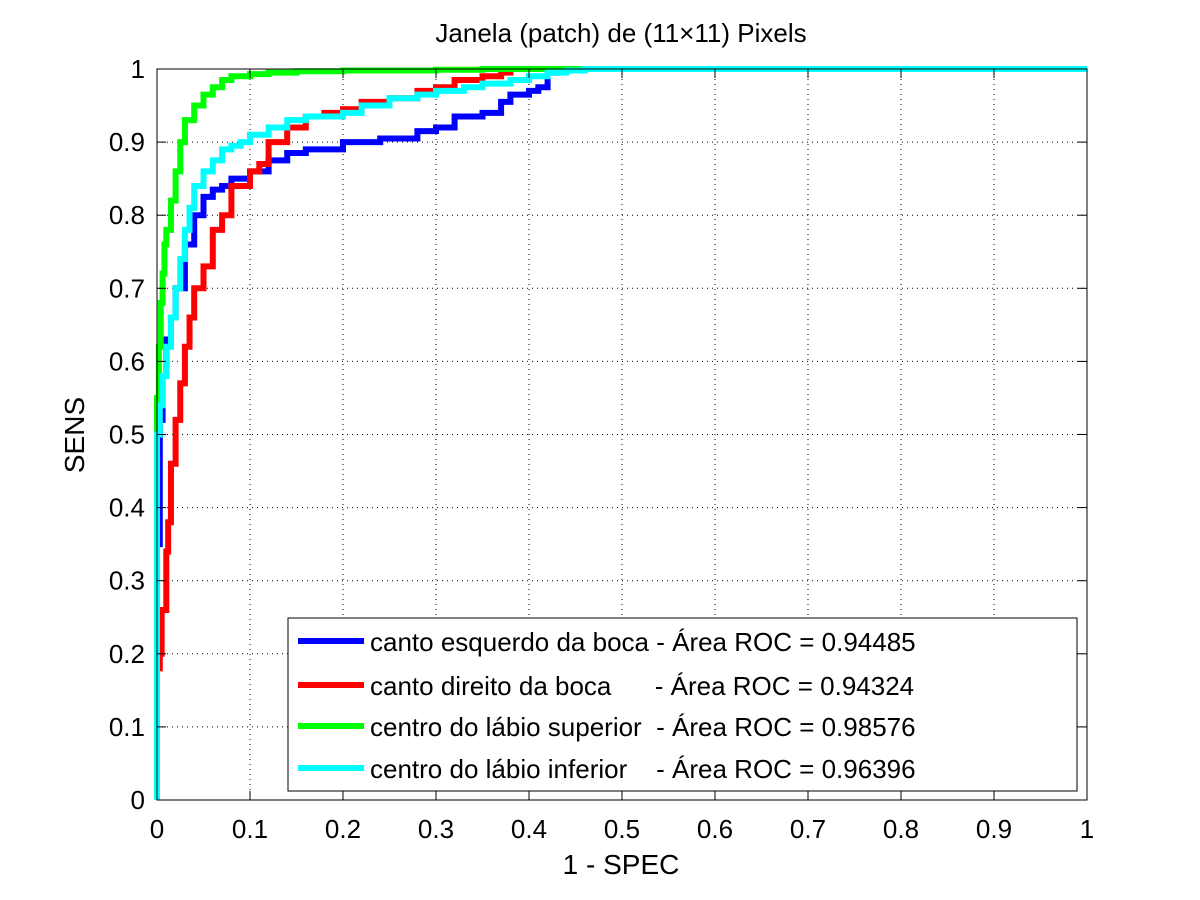 The width and height of the screenshot is (1200, 900). I want to click on x-tick-label: 0.1, so click(250, 829).